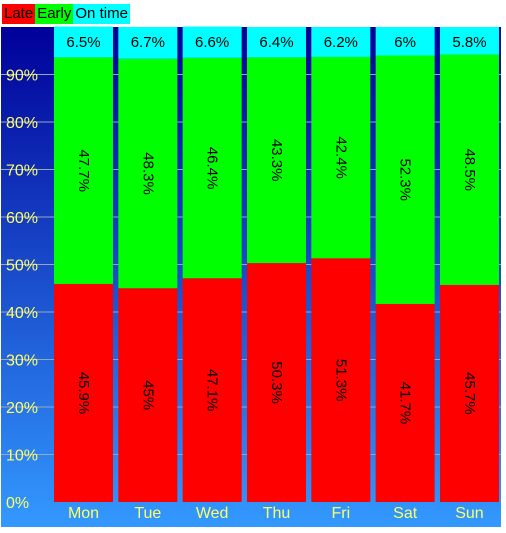 This screenshot has height=533, width=506. What do you see at coordinates (212, 42) in the screenshot?
I see `data-label: 6.6%` at bounding box center [212, 42].